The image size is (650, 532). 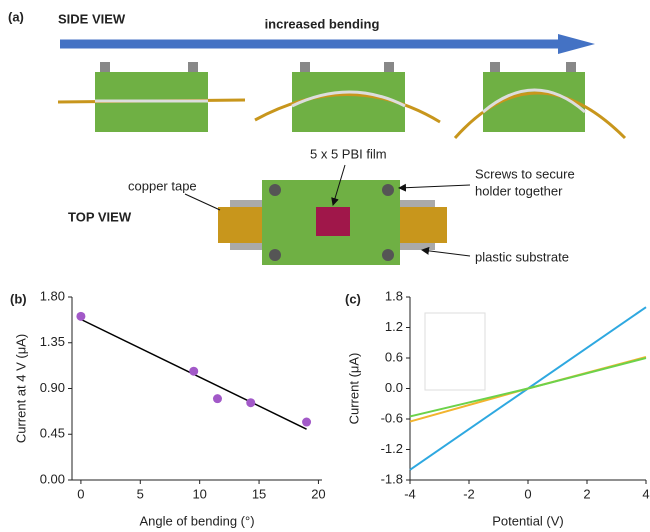 What do you see at coordinates (528, 520) in the screenshot?
I see `x-axis-label: Potential (V)` at bounding box center [528, 520].